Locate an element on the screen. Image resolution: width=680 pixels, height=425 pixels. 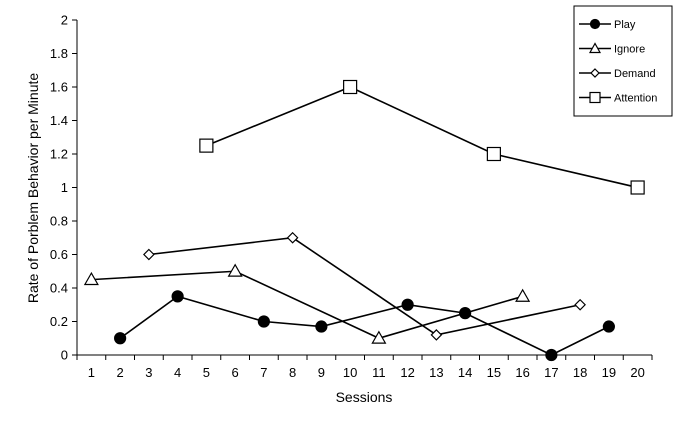
x-tick-label: 9 is located at coordinates (321, 372).